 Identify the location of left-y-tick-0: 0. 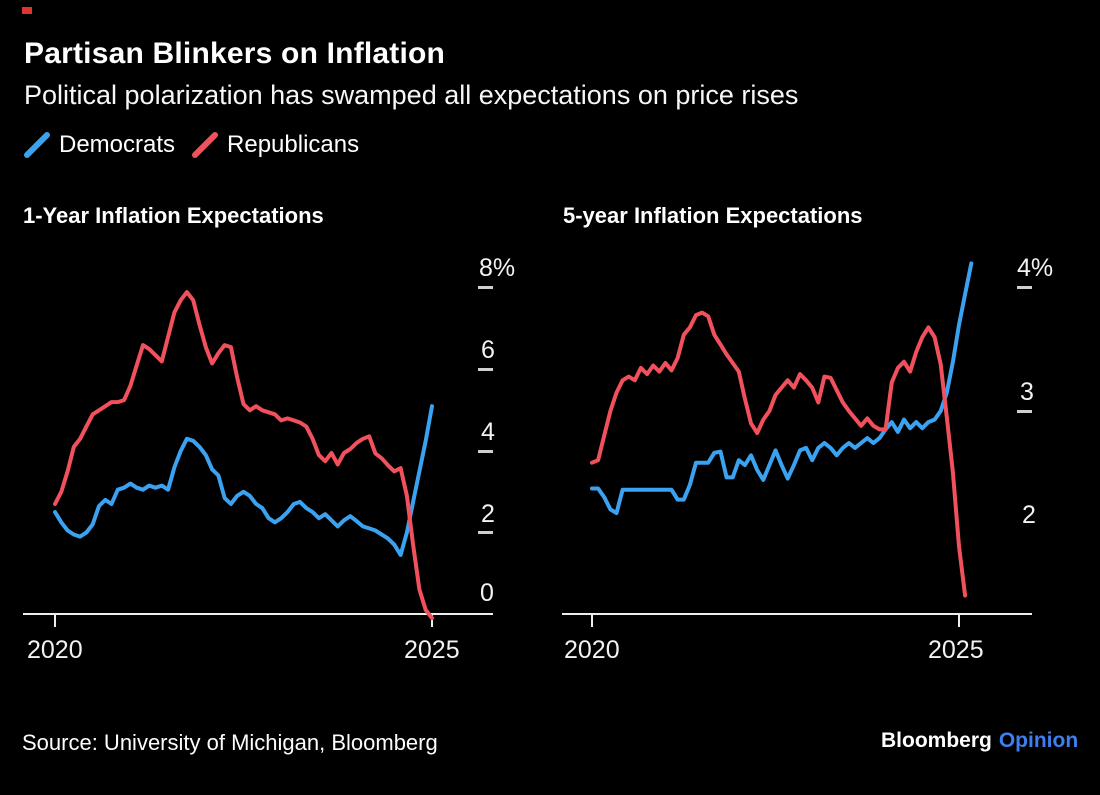
(487, 593).